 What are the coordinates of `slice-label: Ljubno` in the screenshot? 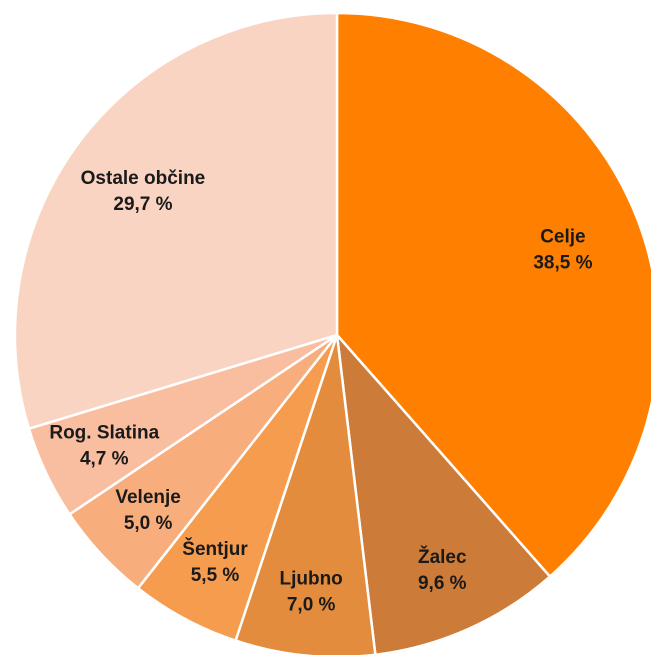 It's located at (310, 578).